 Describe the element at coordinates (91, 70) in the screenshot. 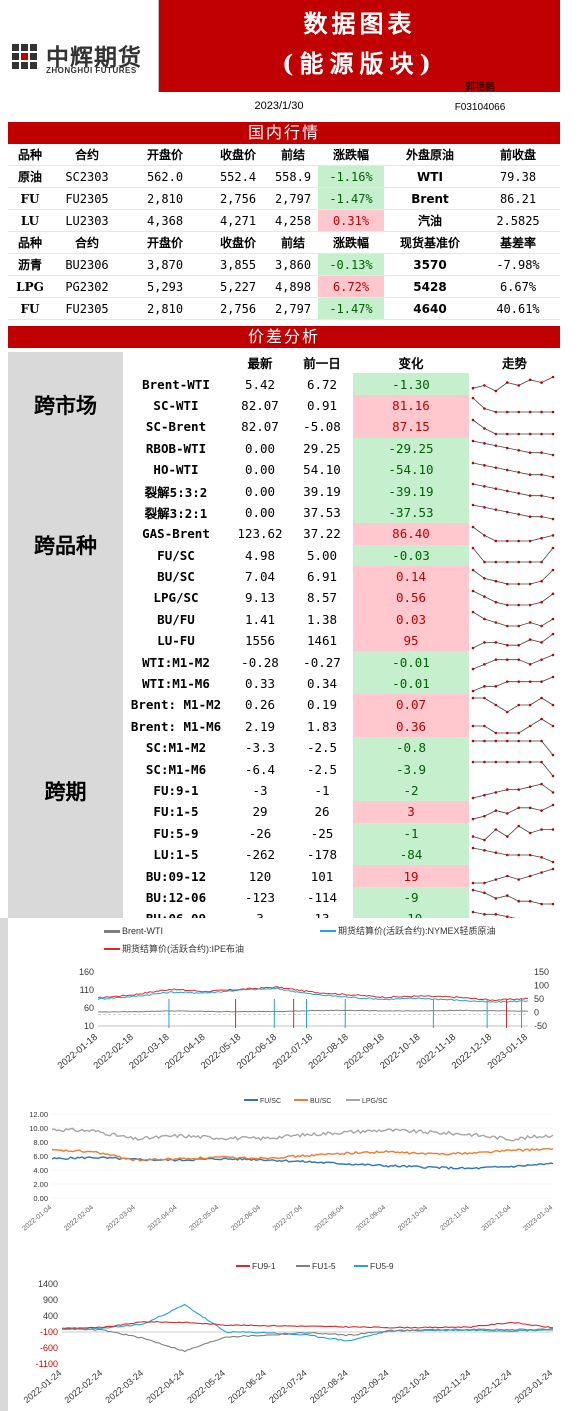

I see `logo-english-name: ZHONGHUI FUTURES` at that location.